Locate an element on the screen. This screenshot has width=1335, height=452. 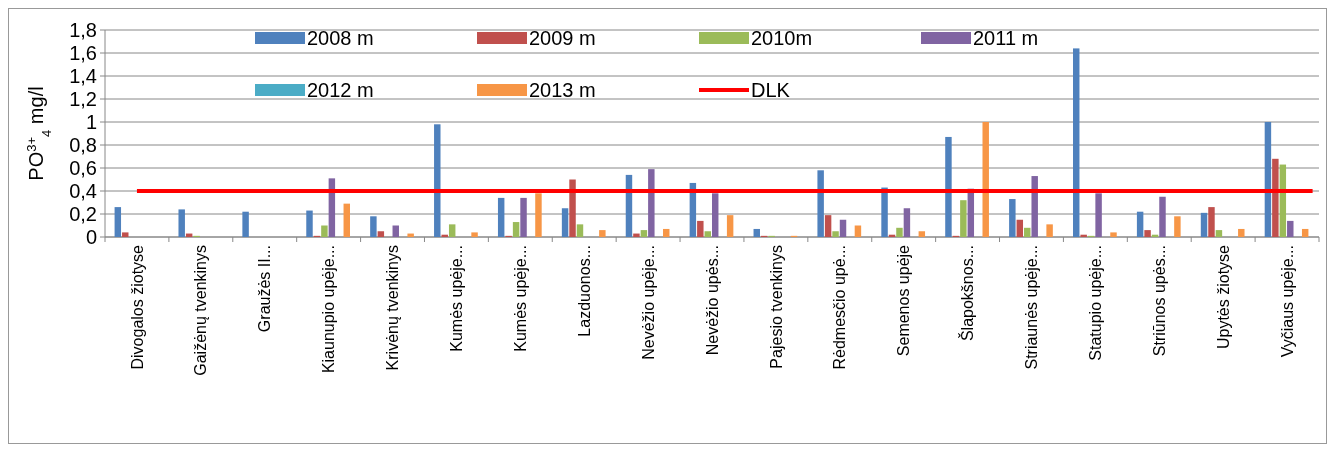
y-tick-label: 0,2 is located at coordinates (83, 214).